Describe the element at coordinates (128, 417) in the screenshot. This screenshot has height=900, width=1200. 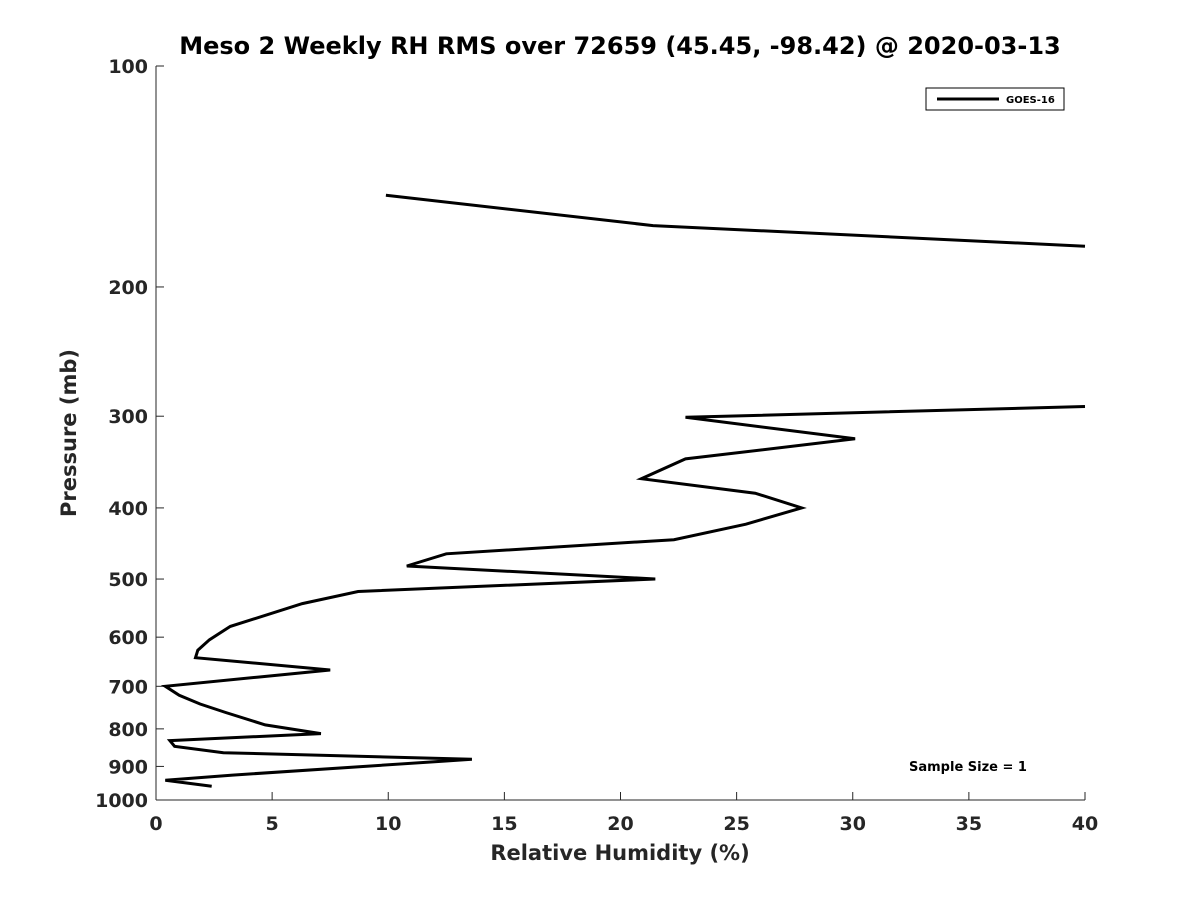
I see `y-tick-label: 300` at that location.